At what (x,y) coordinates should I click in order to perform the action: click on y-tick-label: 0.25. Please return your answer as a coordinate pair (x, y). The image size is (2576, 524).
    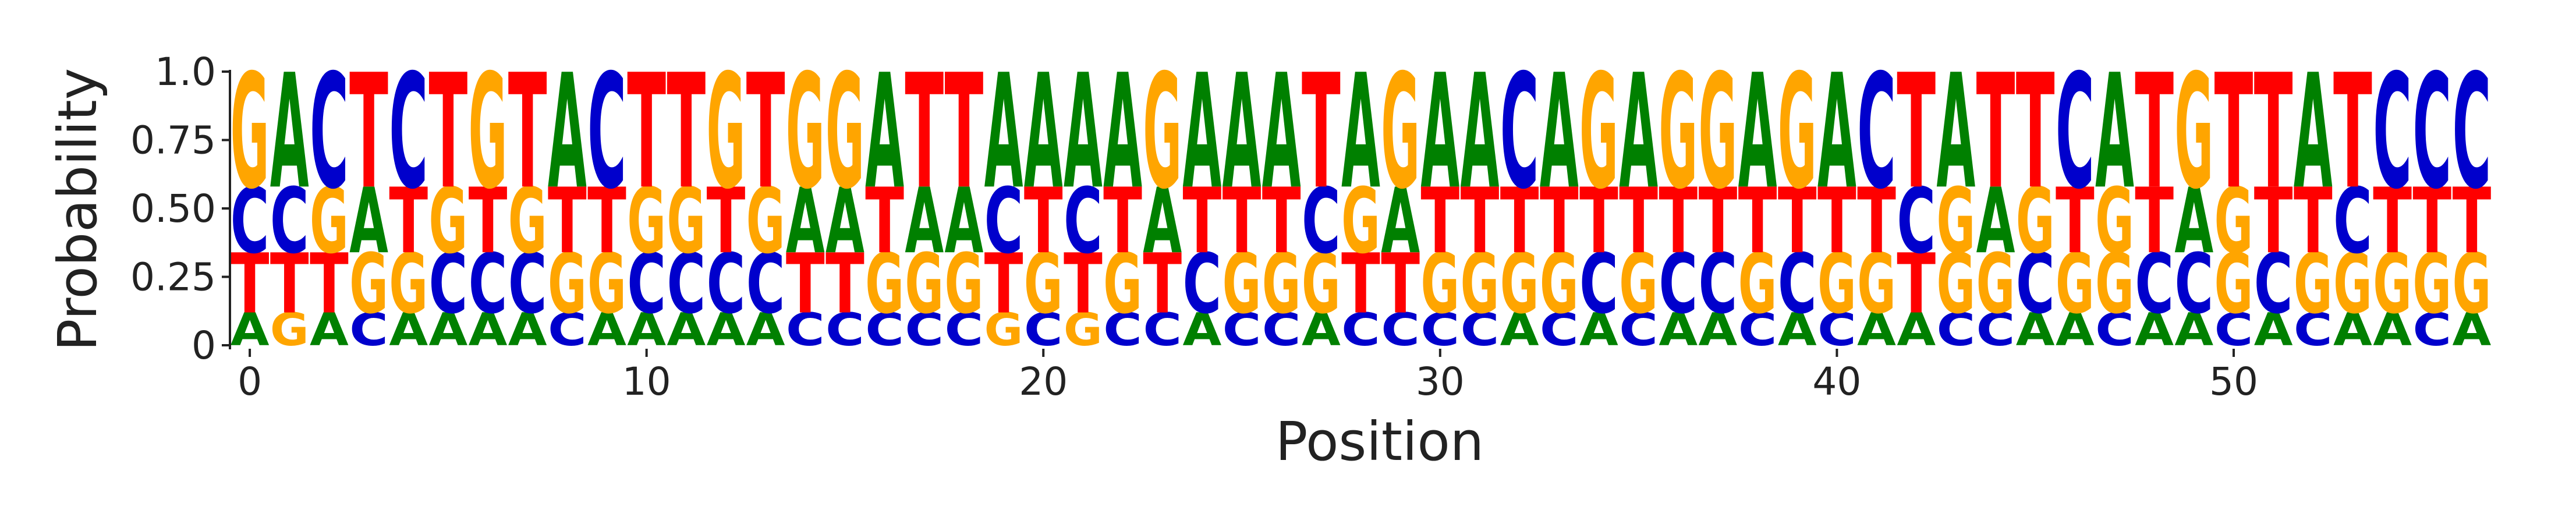
    Looking at the image, I should click on (173, 277).